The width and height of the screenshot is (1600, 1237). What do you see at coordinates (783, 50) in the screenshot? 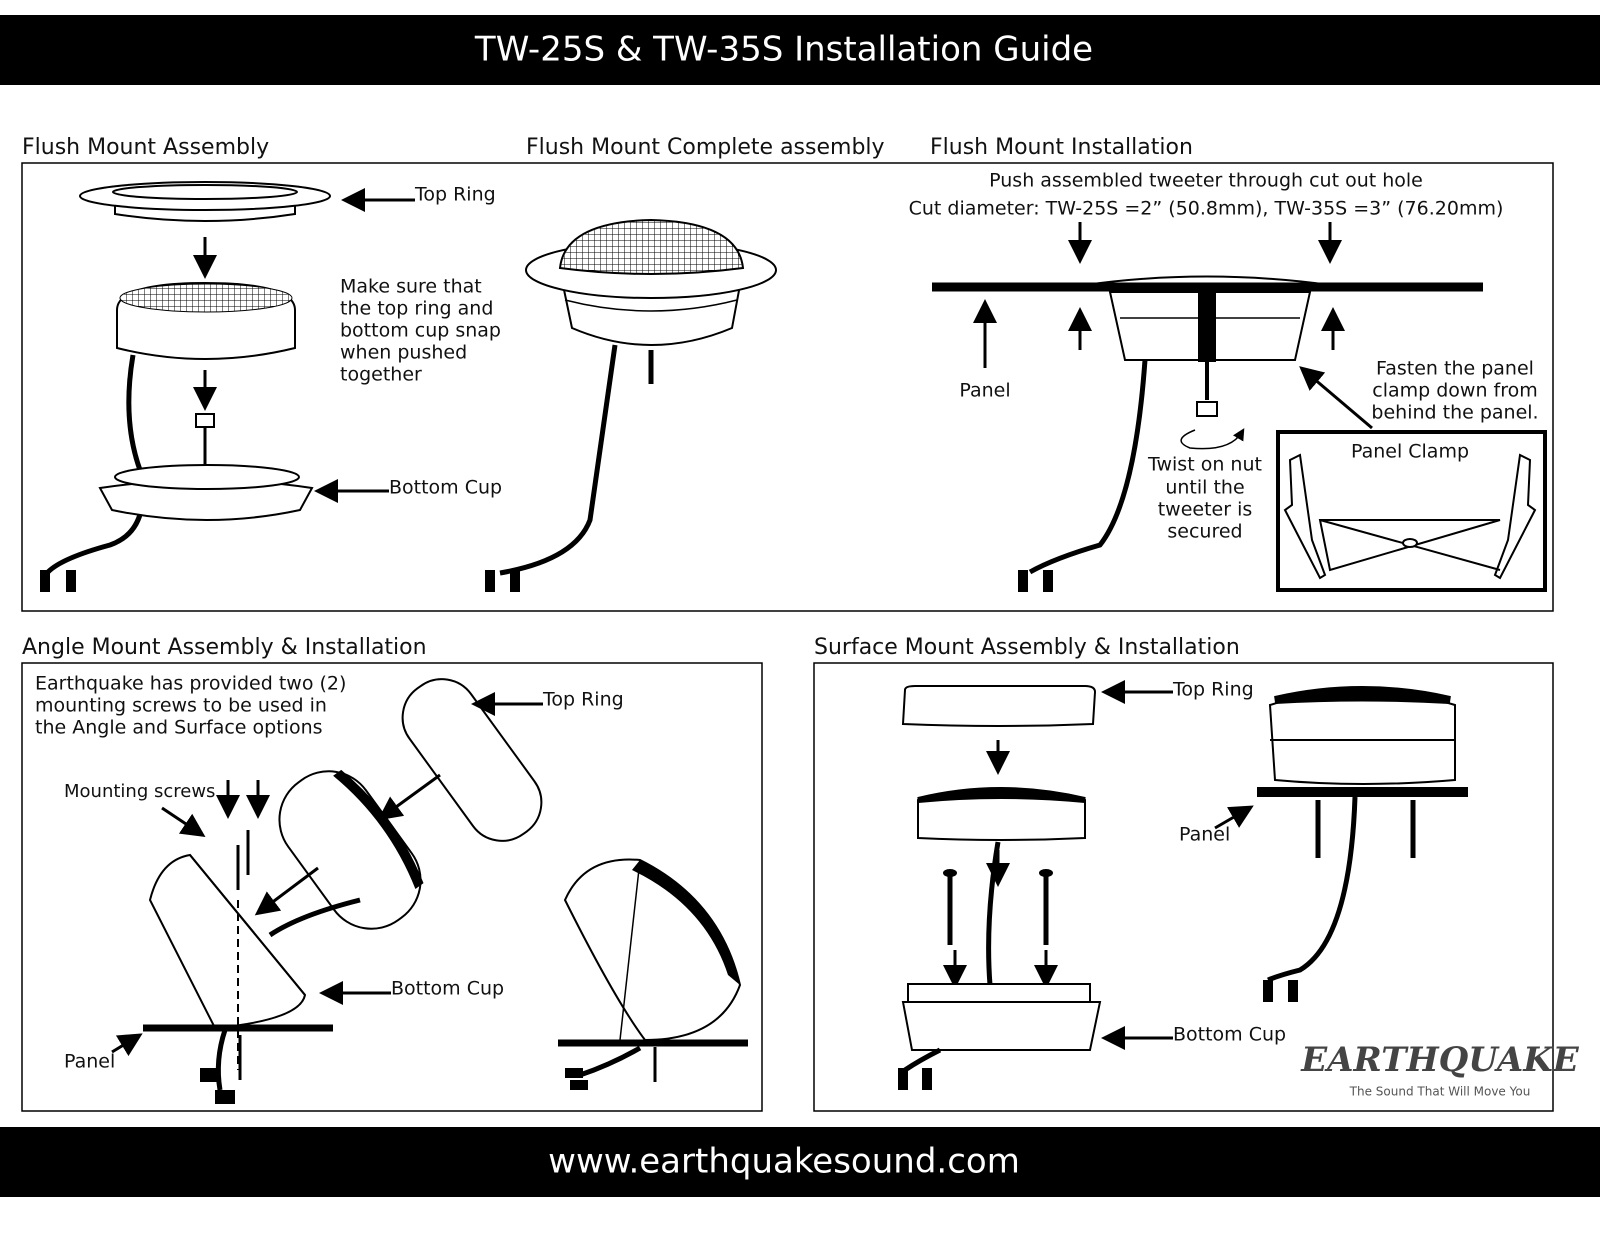
I see `page-title: TW-25S & TW-35S Installation Guide` at bounding box center [783, 50].